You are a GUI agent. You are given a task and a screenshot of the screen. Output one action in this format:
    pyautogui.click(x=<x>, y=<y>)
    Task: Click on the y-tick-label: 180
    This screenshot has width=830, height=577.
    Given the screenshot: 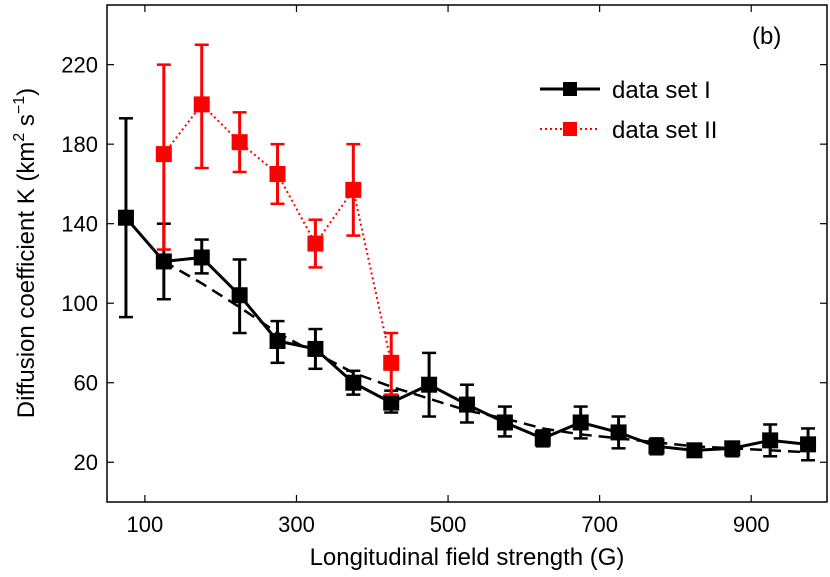 What is the action you would take?
    pyautogui.click(x=79, y=144)
    